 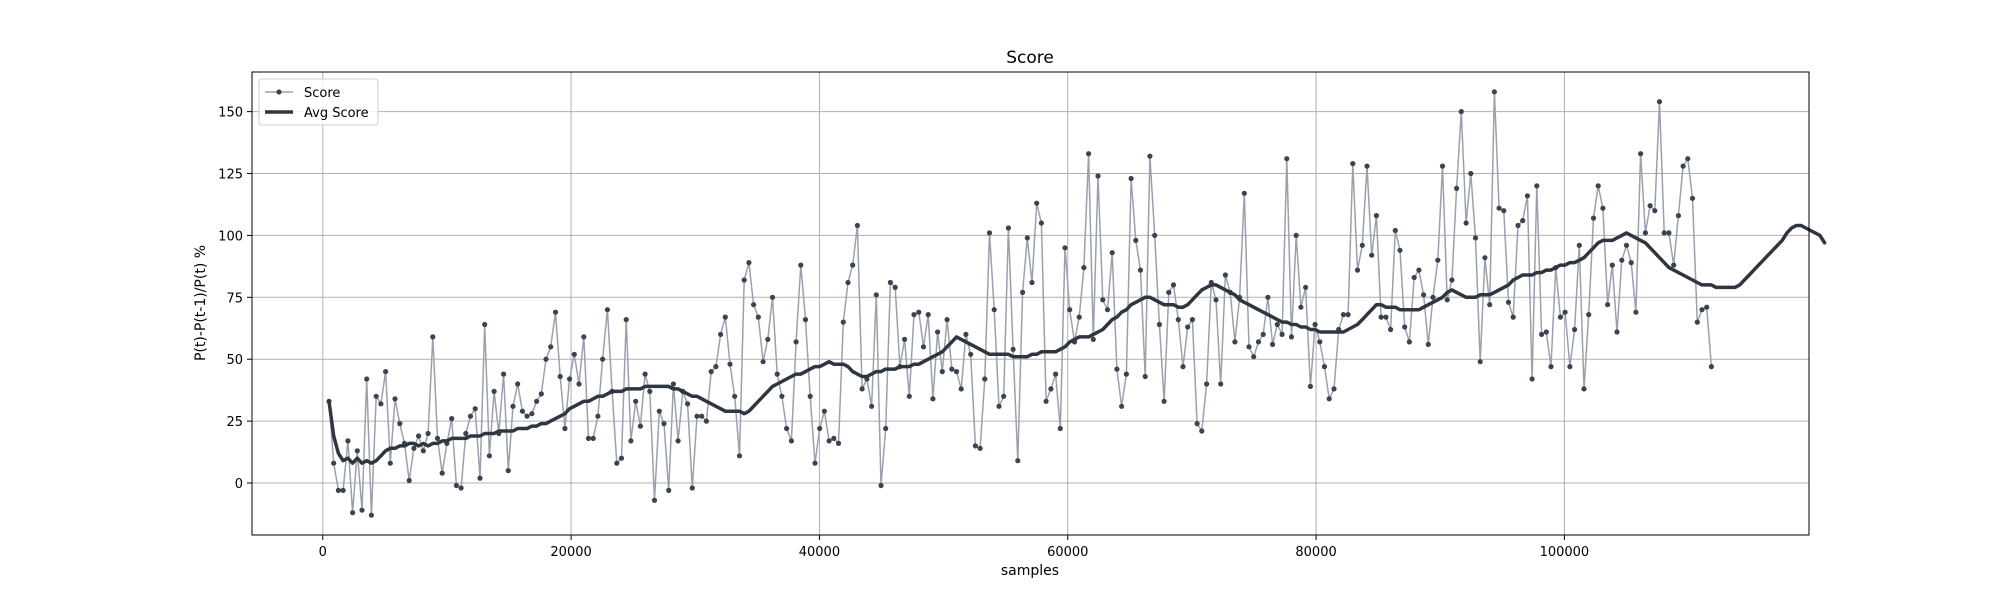 What do you see at coordinates (322, 93) in the screenshot?
I see `legend-score-label: Score` at bounding box center [322, 93].